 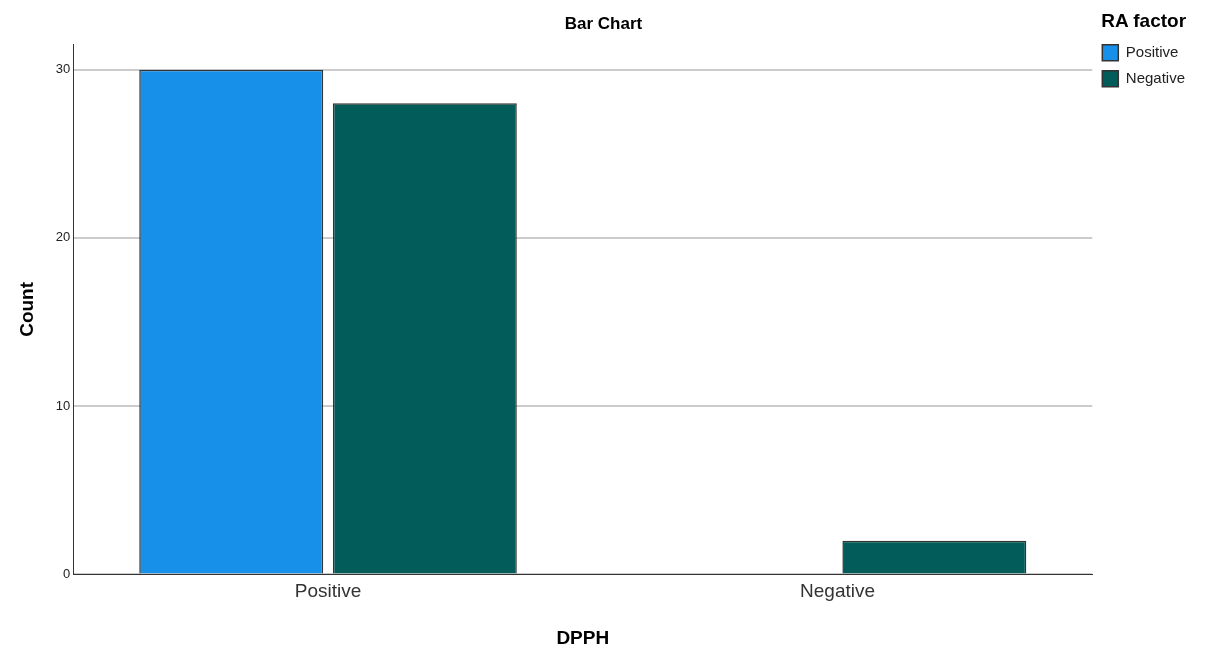 What do you see at coordinates (583, 637) in the screenshot?
I see `x-axis-title: DPPH` at bounding box center [583, 637].